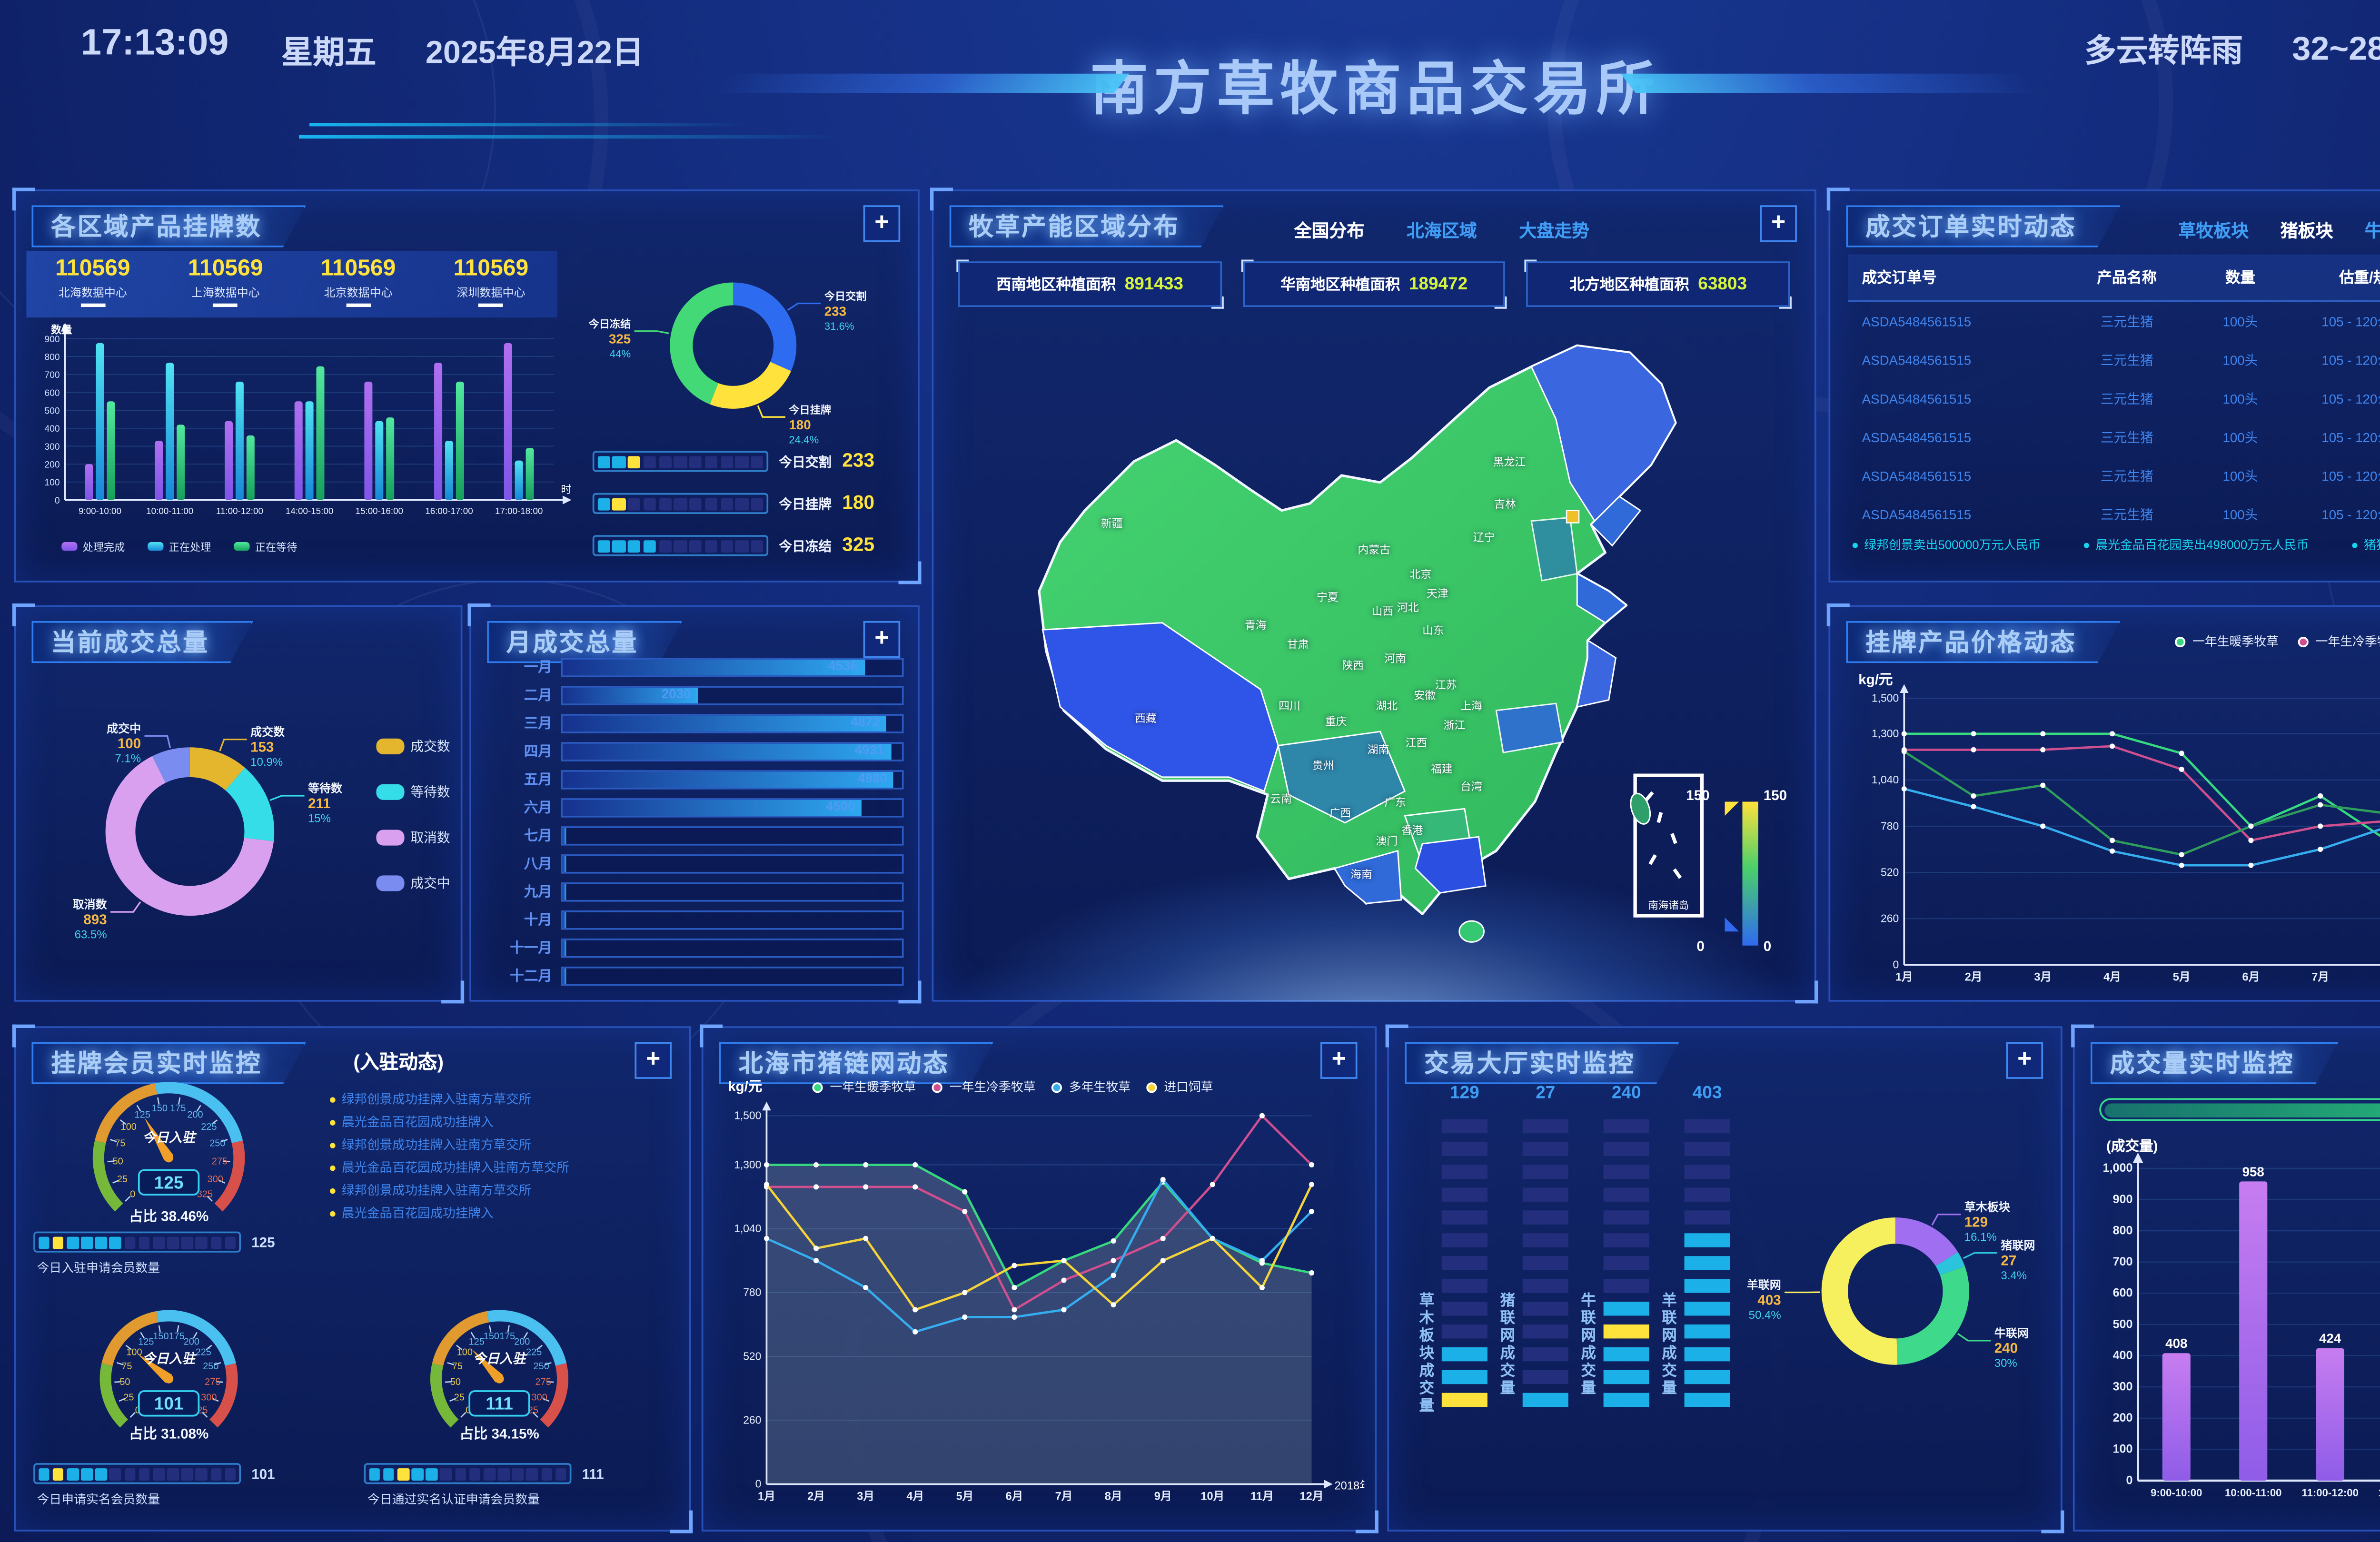 The height and width of the screenshot is (1542, 2380). Describe the element at coordinates (531, 947) in the screenshot. I see `month-label: 十一月` at that location.